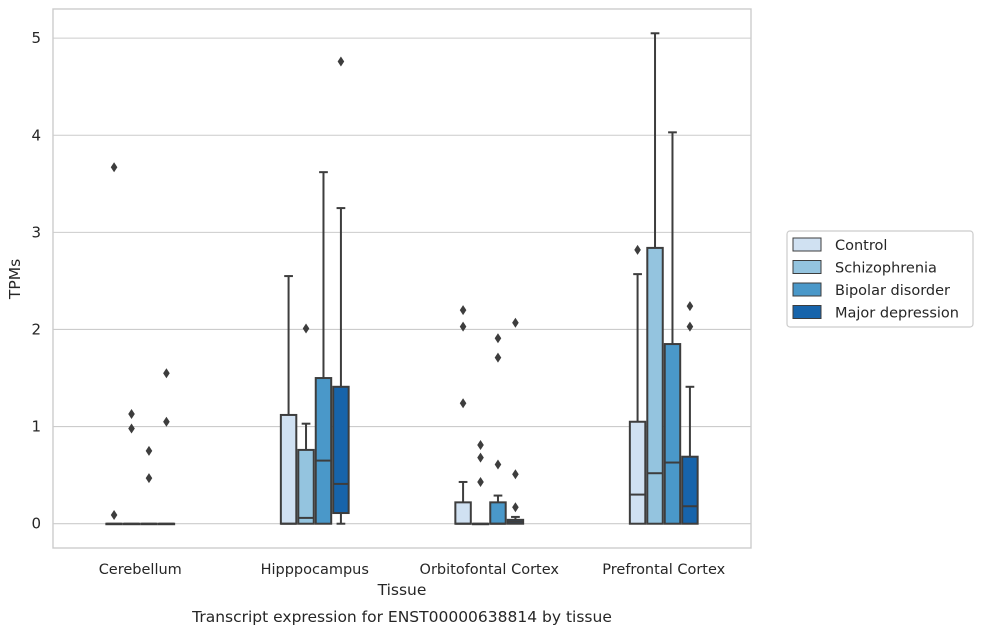 This screenshot has width=983, height=638. I want to click on x-axis-label: Tissue, so click(402, 590).